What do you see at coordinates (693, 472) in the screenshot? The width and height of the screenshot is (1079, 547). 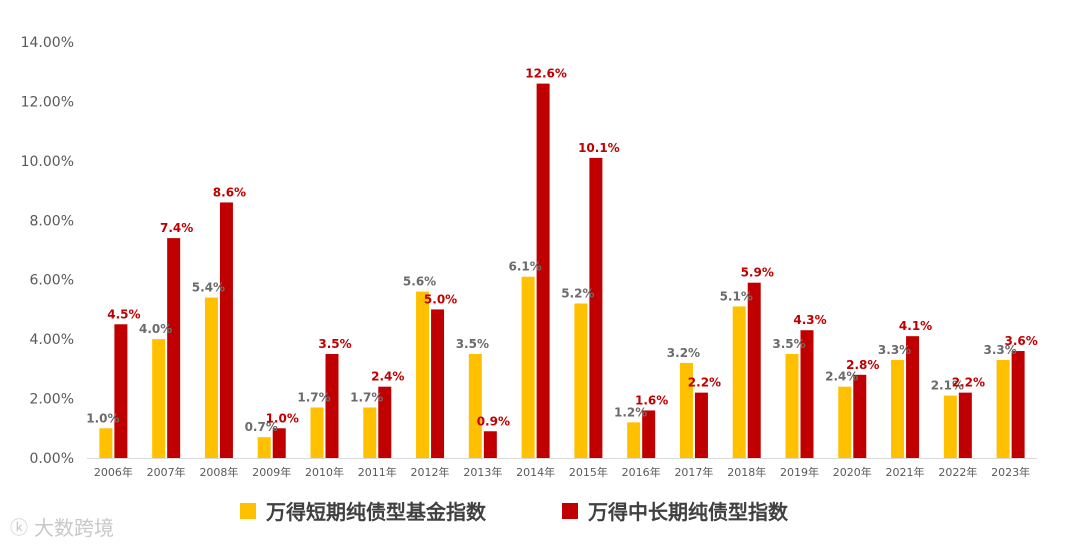 I see `x-tick-label: 2017年` at bounding box center [693, 472].